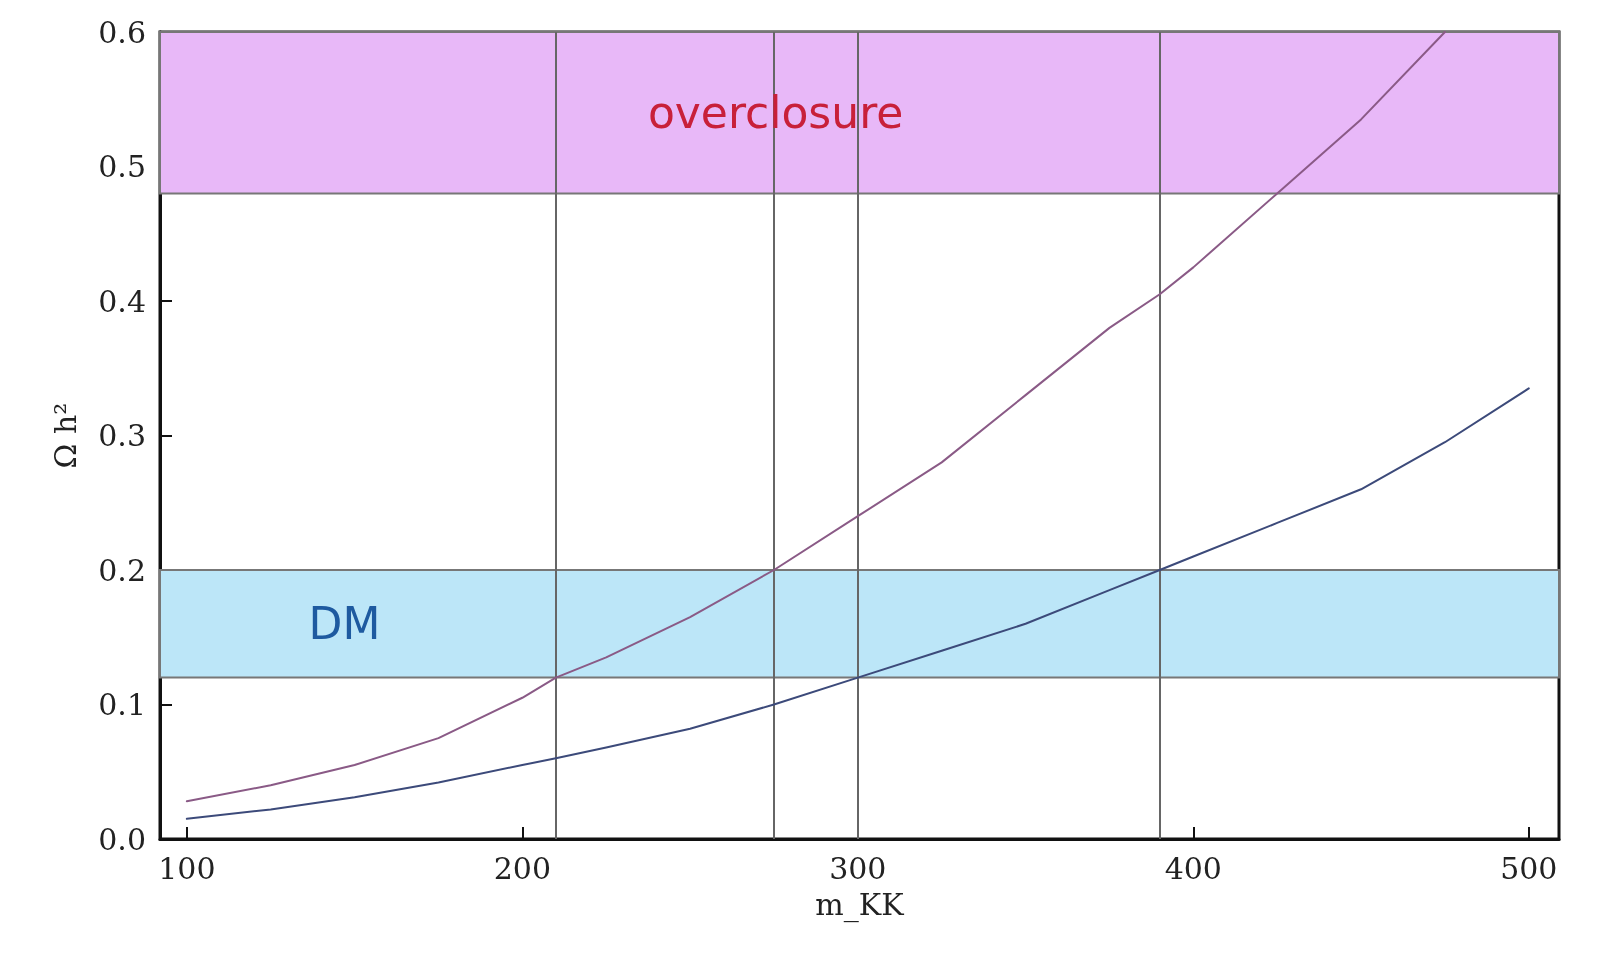  I want to click on x-tick-label: 400, so click(1193, 868).